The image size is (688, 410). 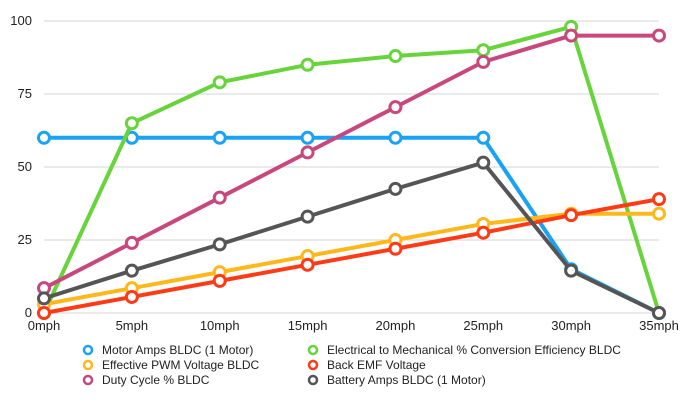 What do you see at coordinates (396, 325) in the screenshot?
I see `x-tick-label: 20mph` at bounding box center [396, 325].